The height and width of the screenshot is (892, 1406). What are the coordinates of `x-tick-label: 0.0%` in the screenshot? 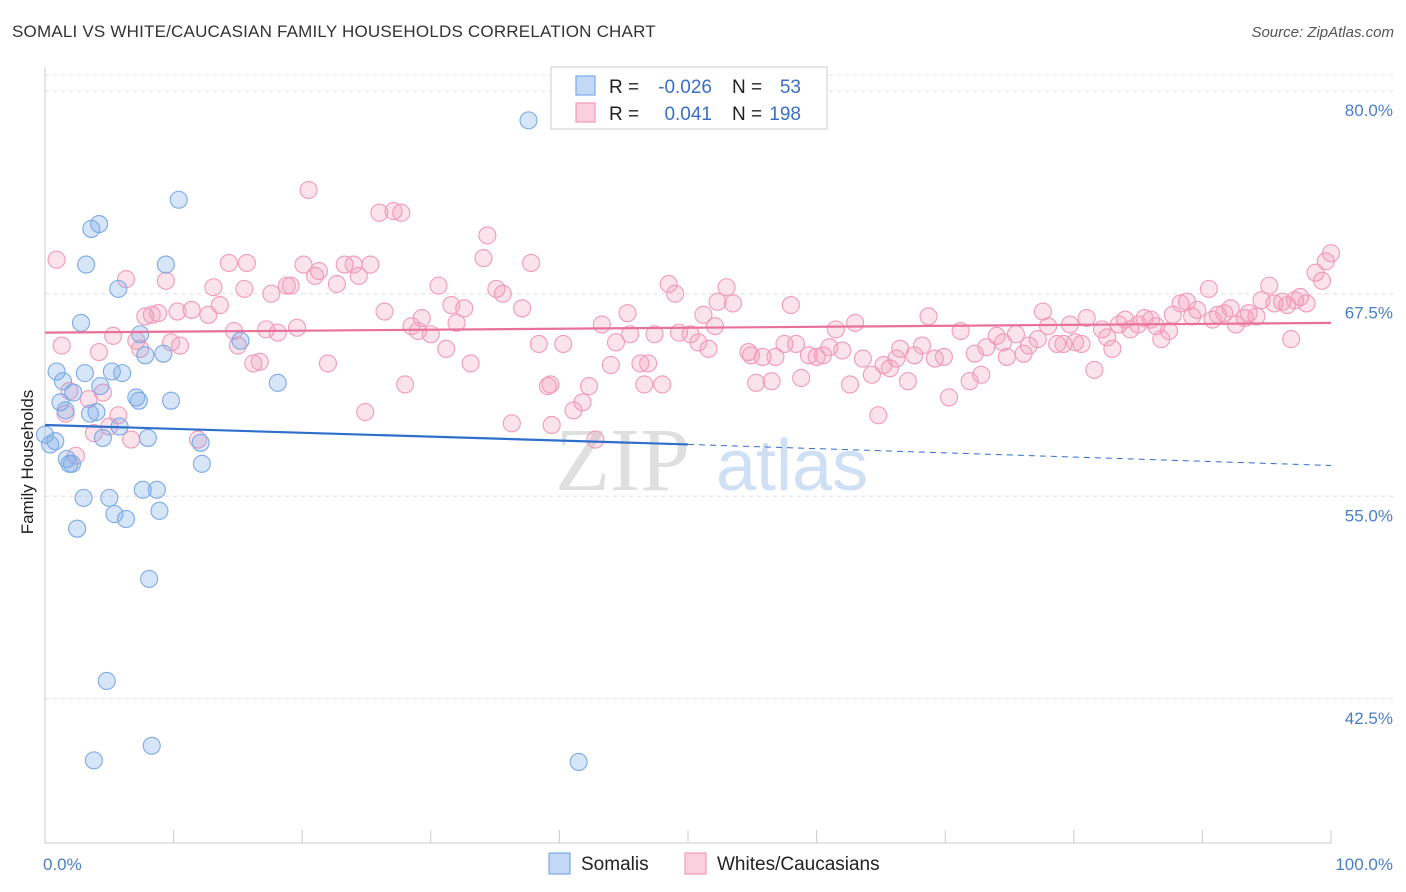 It's located at (62, 864).